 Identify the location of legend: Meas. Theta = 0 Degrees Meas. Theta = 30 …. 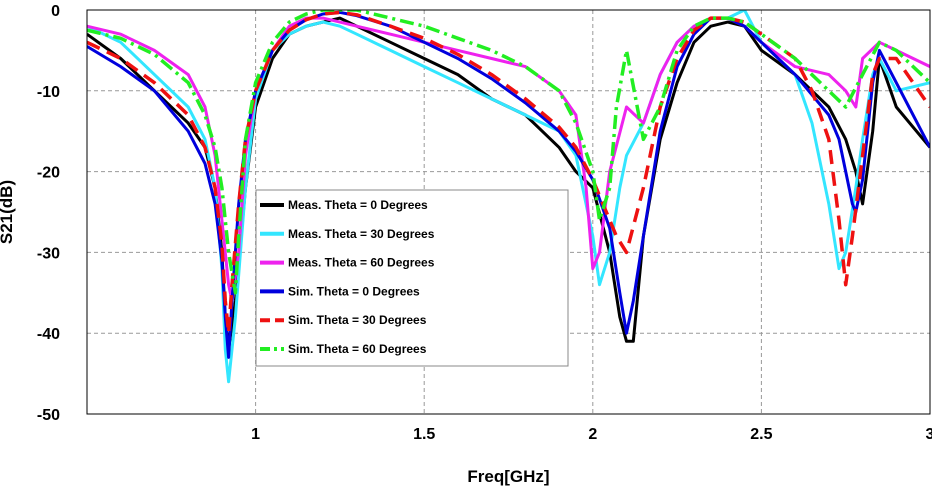
(412, 278).